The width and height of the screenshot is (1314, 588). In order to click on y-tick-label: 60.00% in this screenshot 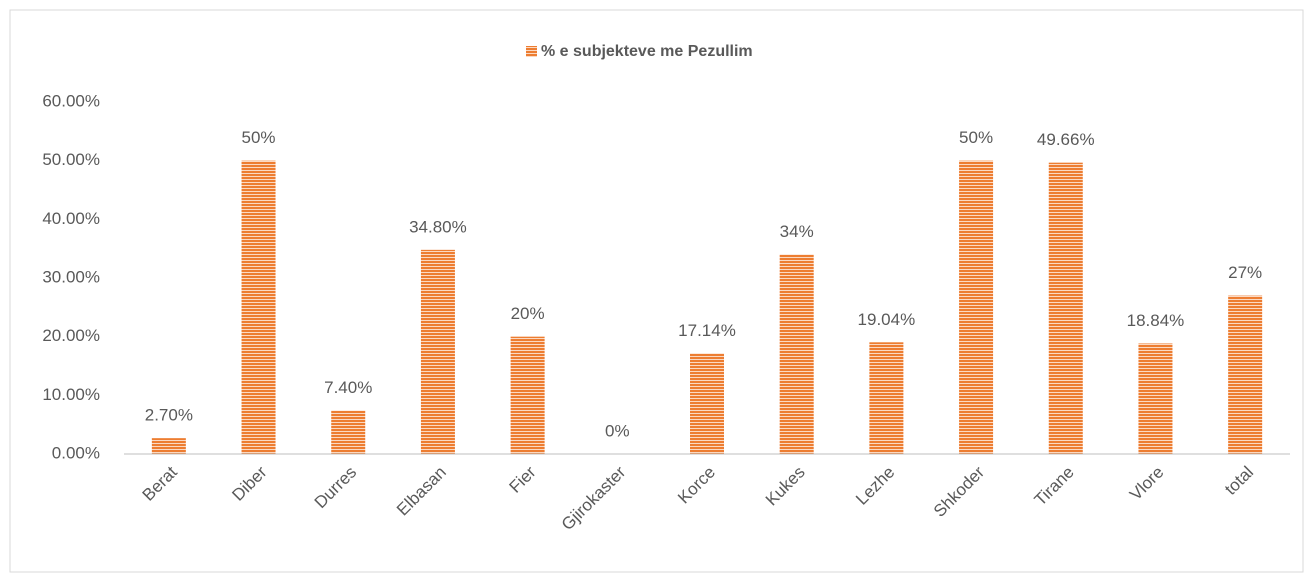, I will do `click(71, 100)`.